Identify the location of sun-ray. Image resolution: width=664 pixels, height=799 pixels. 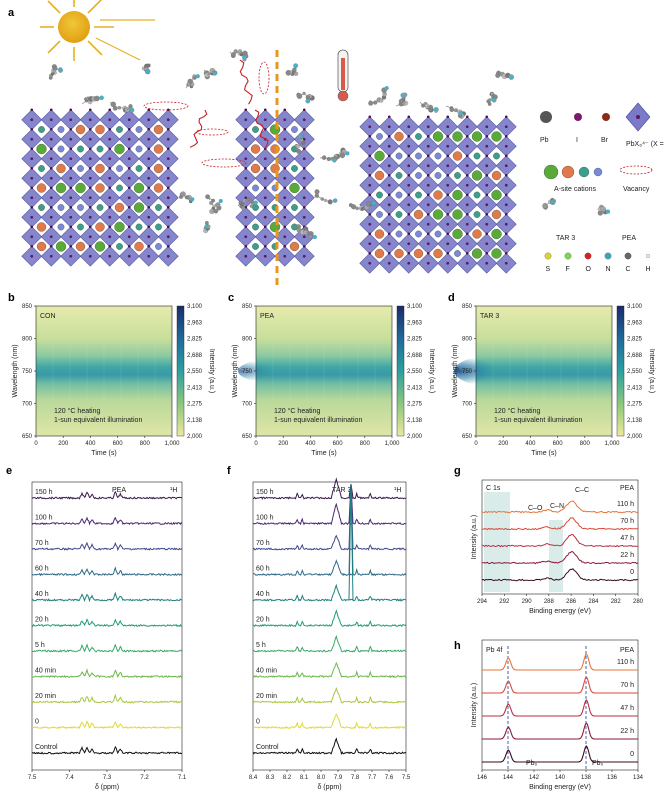
(54, 7).